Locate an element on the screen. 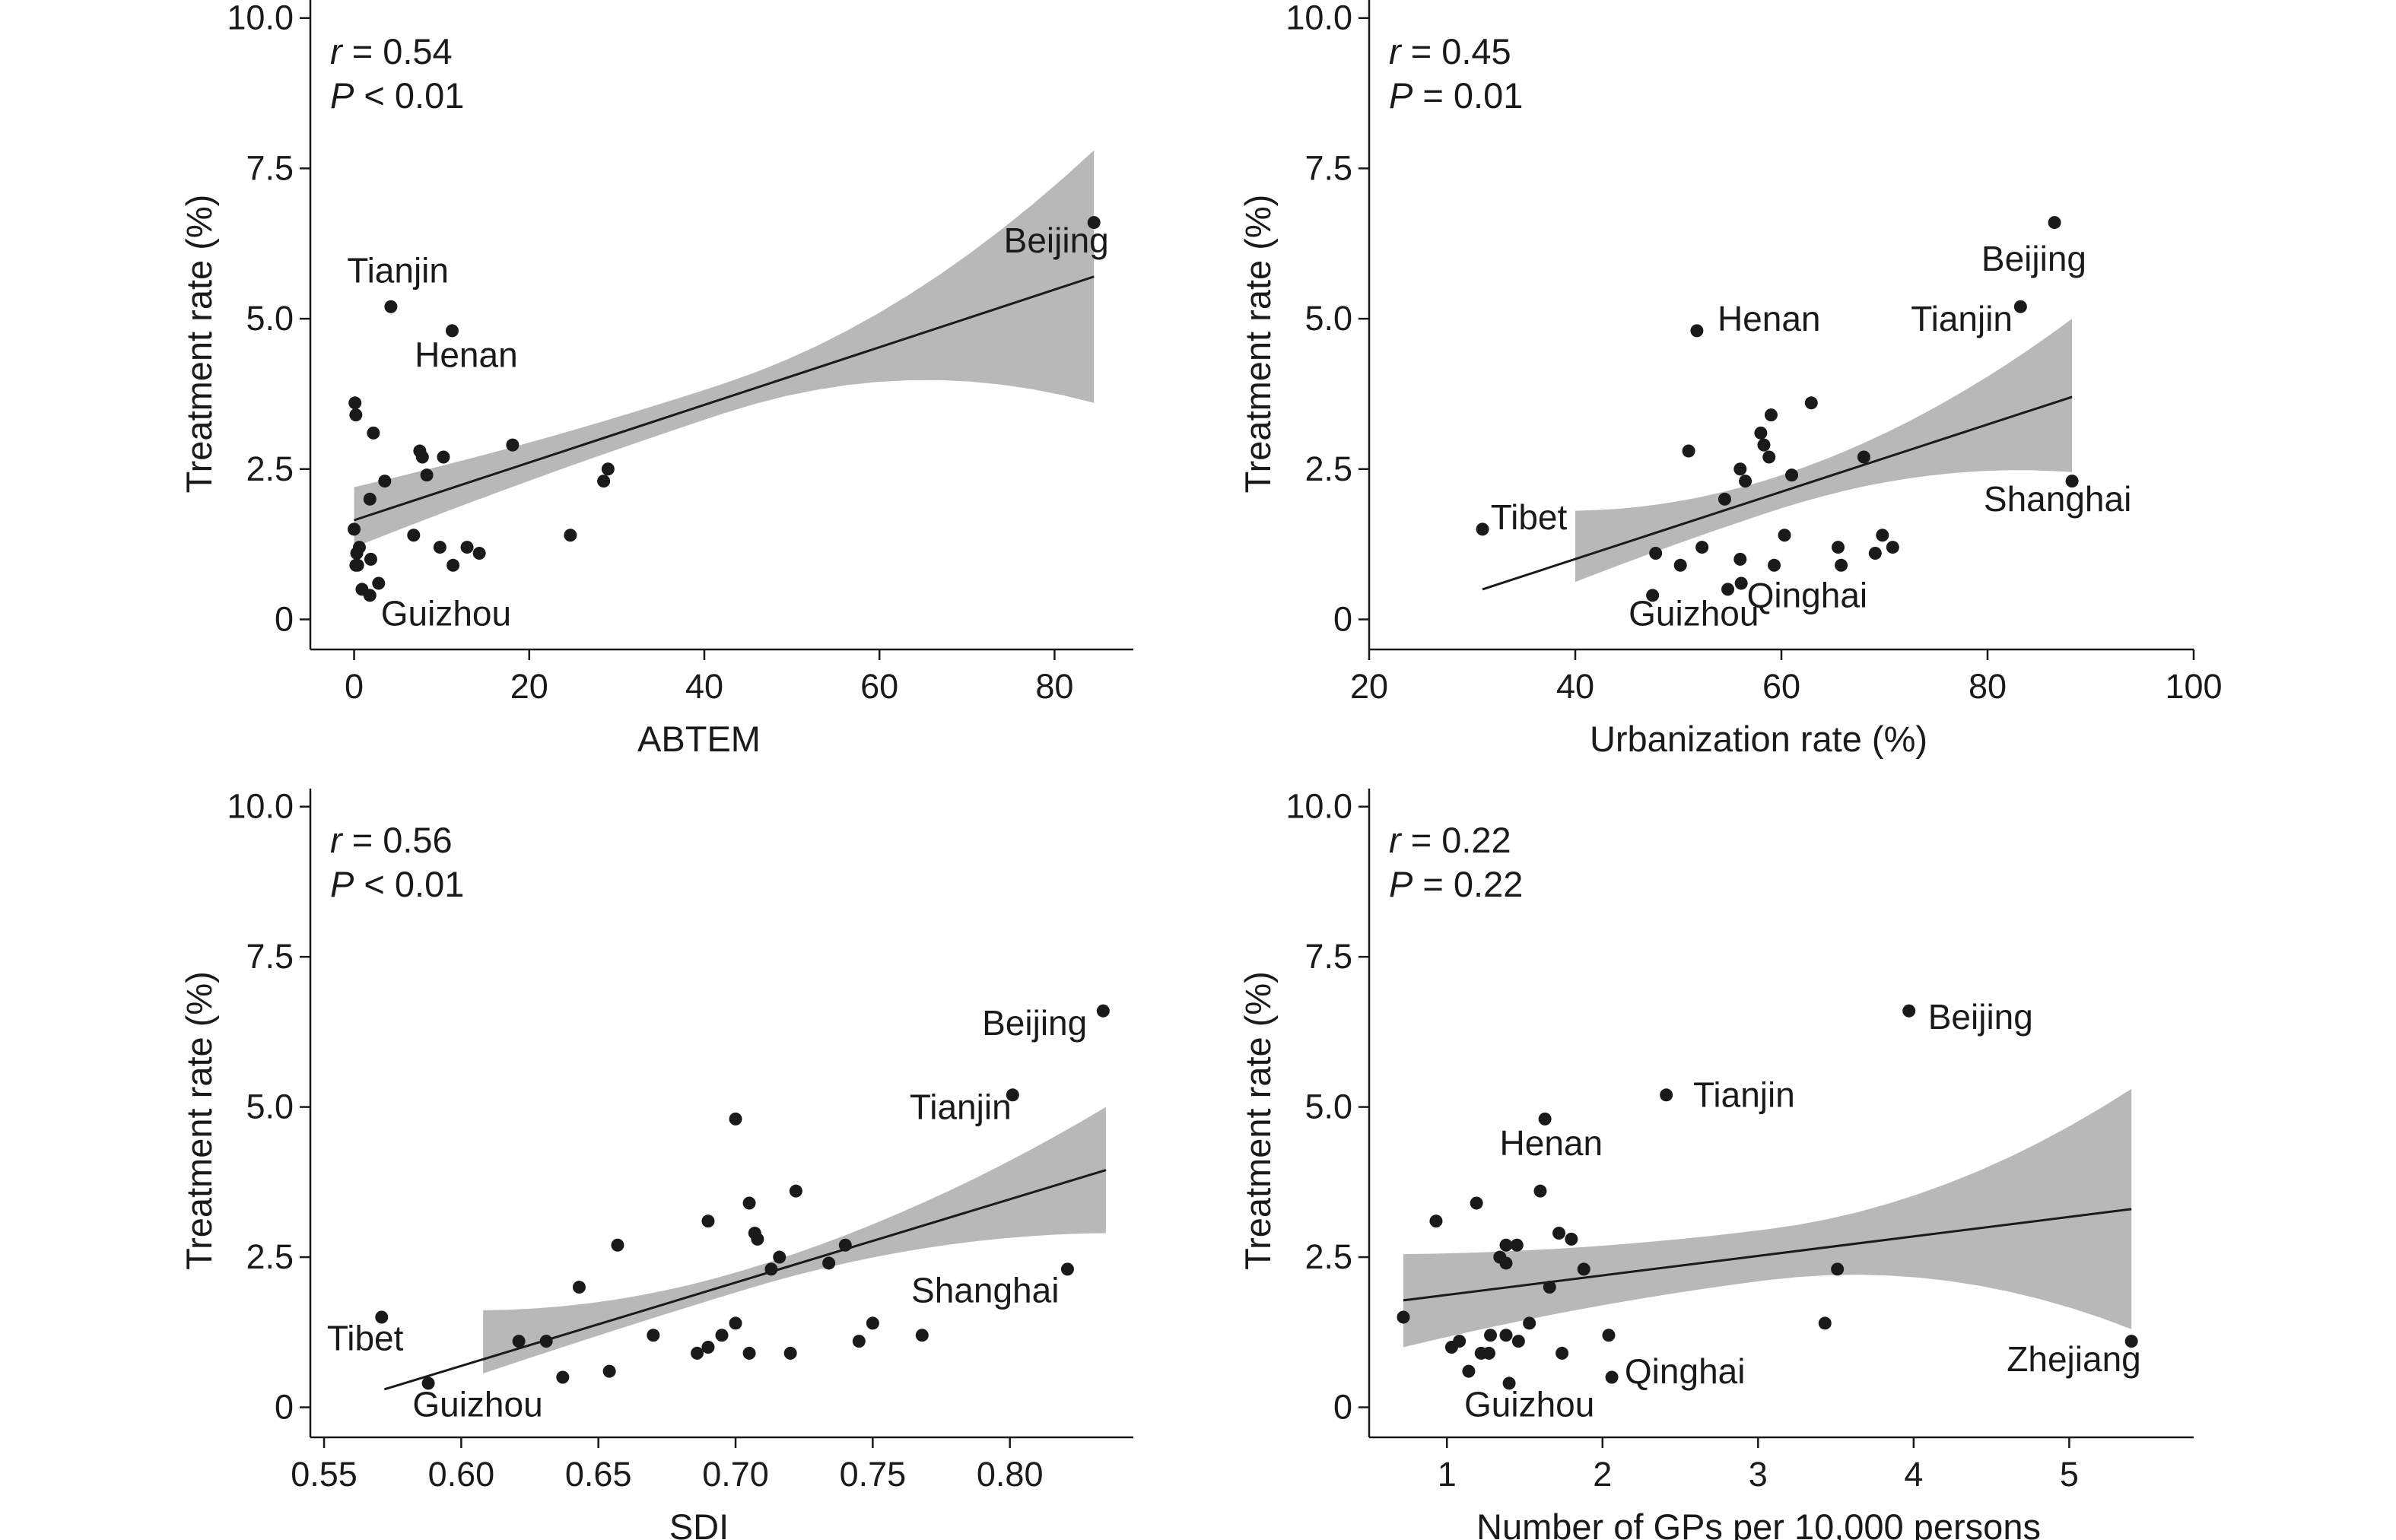 The height and width of the screenshot is (1540, 2396). x-tick-label: 100 is located at coordinates (2193, 686).